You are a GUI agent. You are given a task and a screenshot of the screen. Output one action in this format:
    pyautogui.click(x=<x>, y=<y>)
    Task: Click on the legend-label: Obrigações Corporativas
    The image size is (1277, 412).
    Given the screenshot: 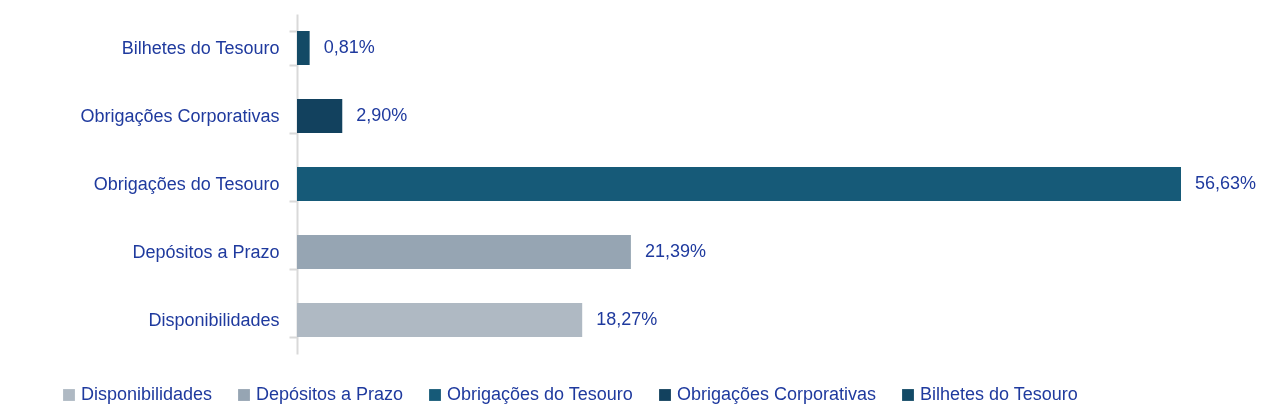 What is the action you would take?
    pyautogui.click(x=777, y=394)
    